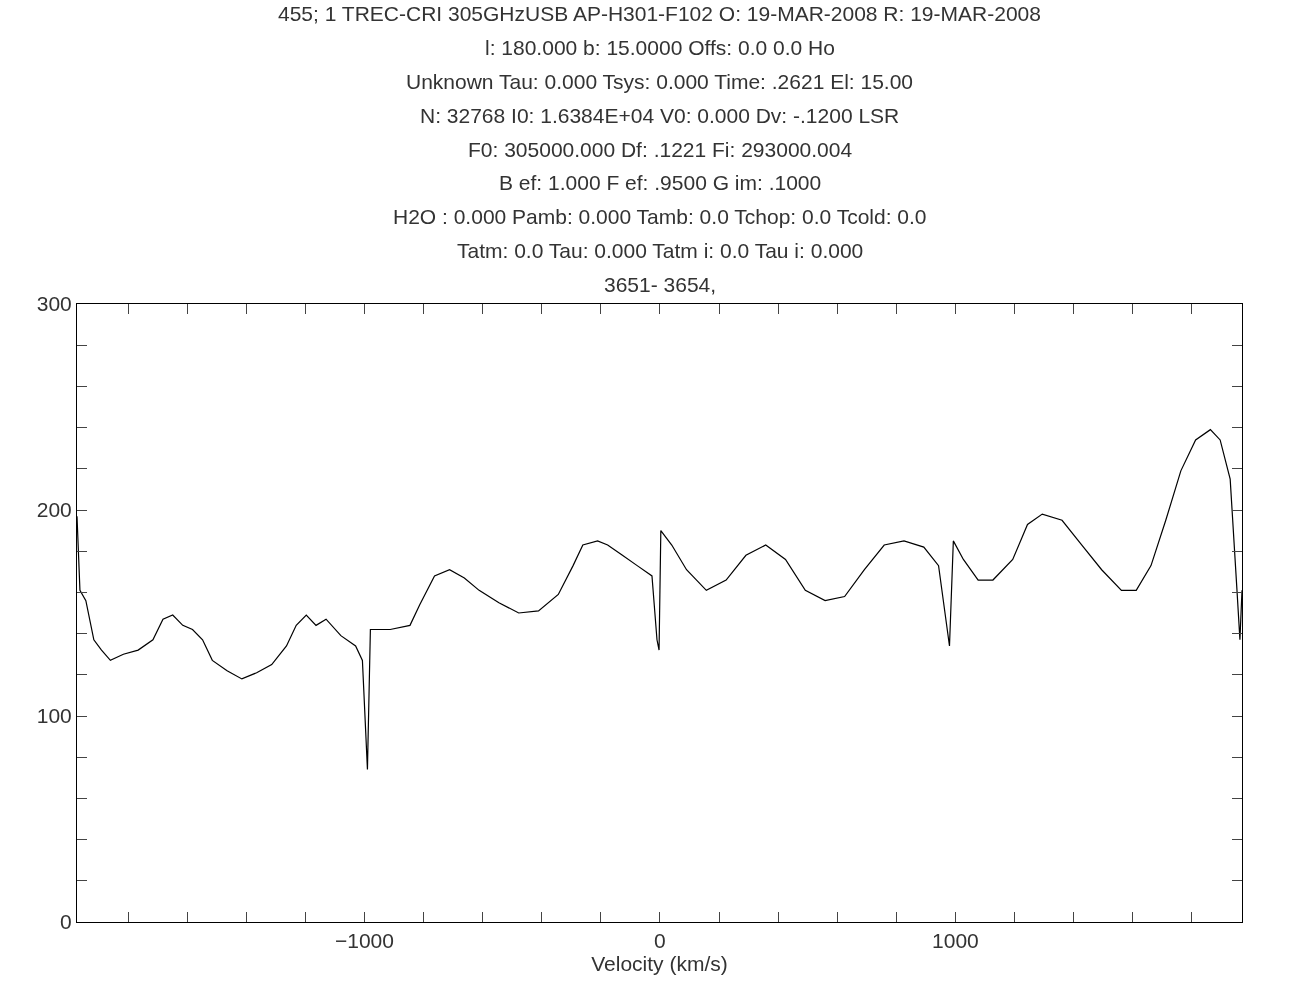 The width and height of the screenshot is (1290, 996). Describe the element at coordinates (660, 284) in the screenshot. I see `text: 3651- 3654,` at that location.